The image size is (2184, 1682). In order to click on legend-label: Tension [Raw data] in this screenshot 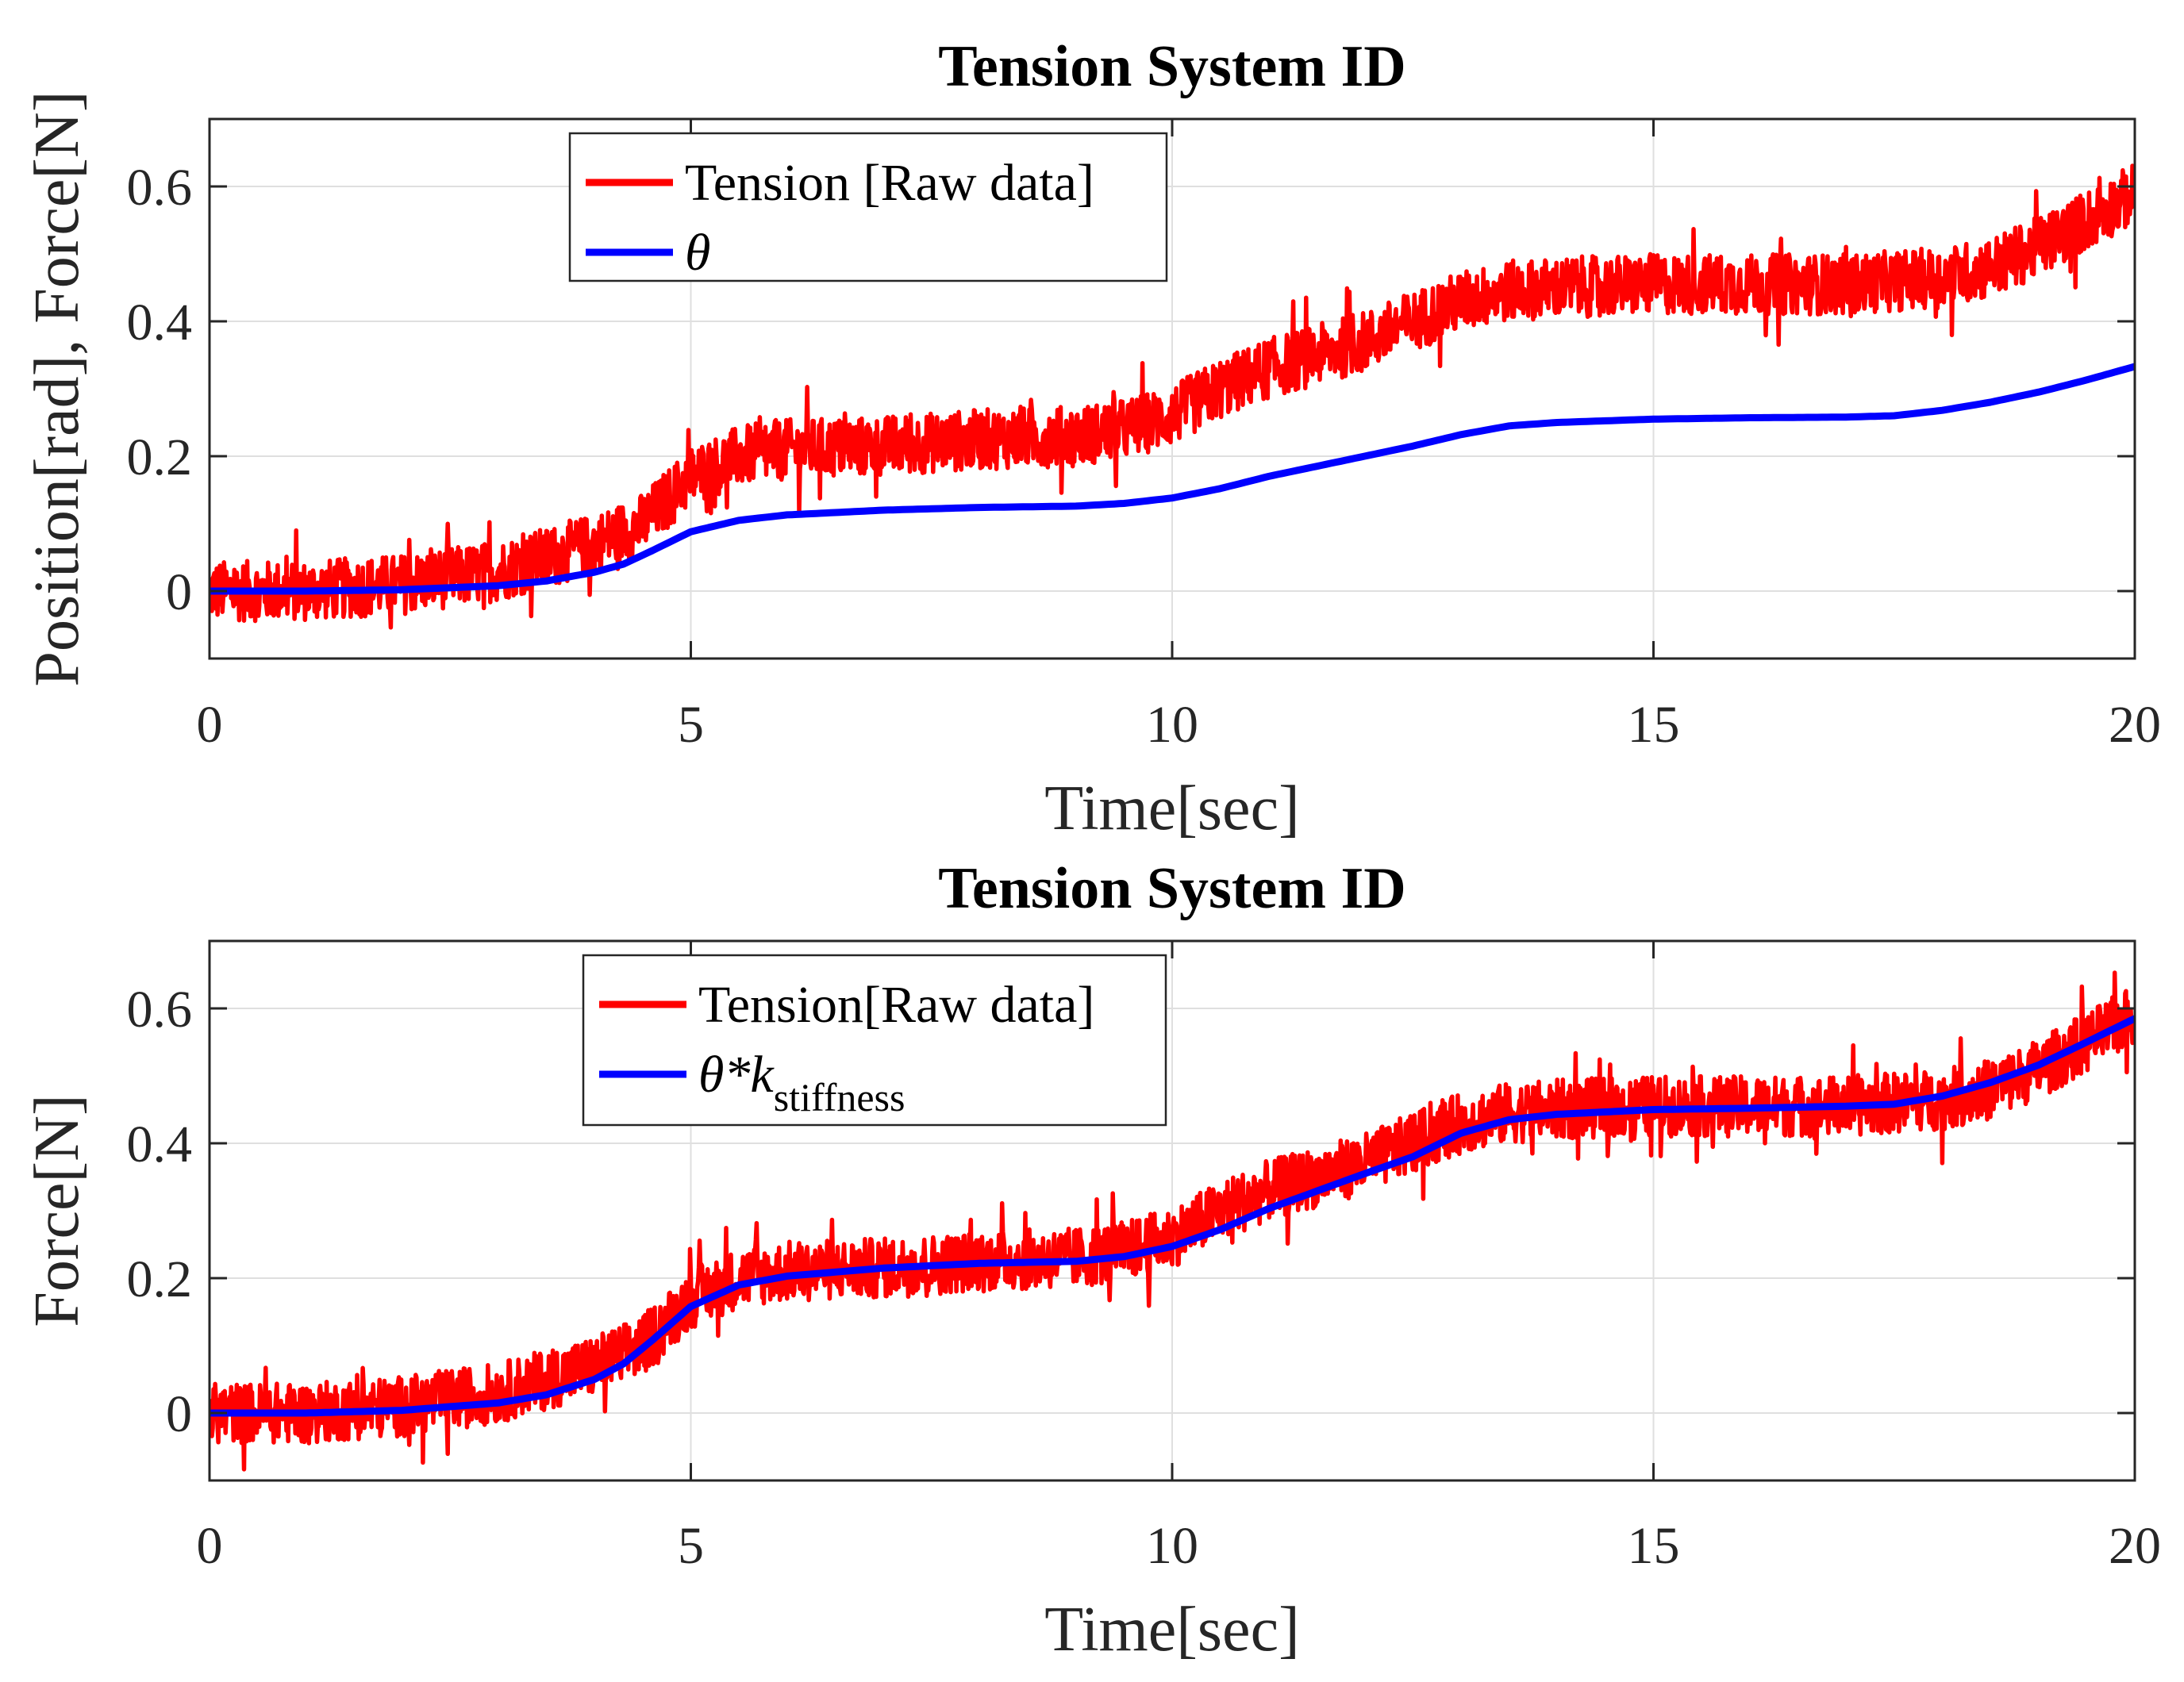, I will do `click(889, 183)`.